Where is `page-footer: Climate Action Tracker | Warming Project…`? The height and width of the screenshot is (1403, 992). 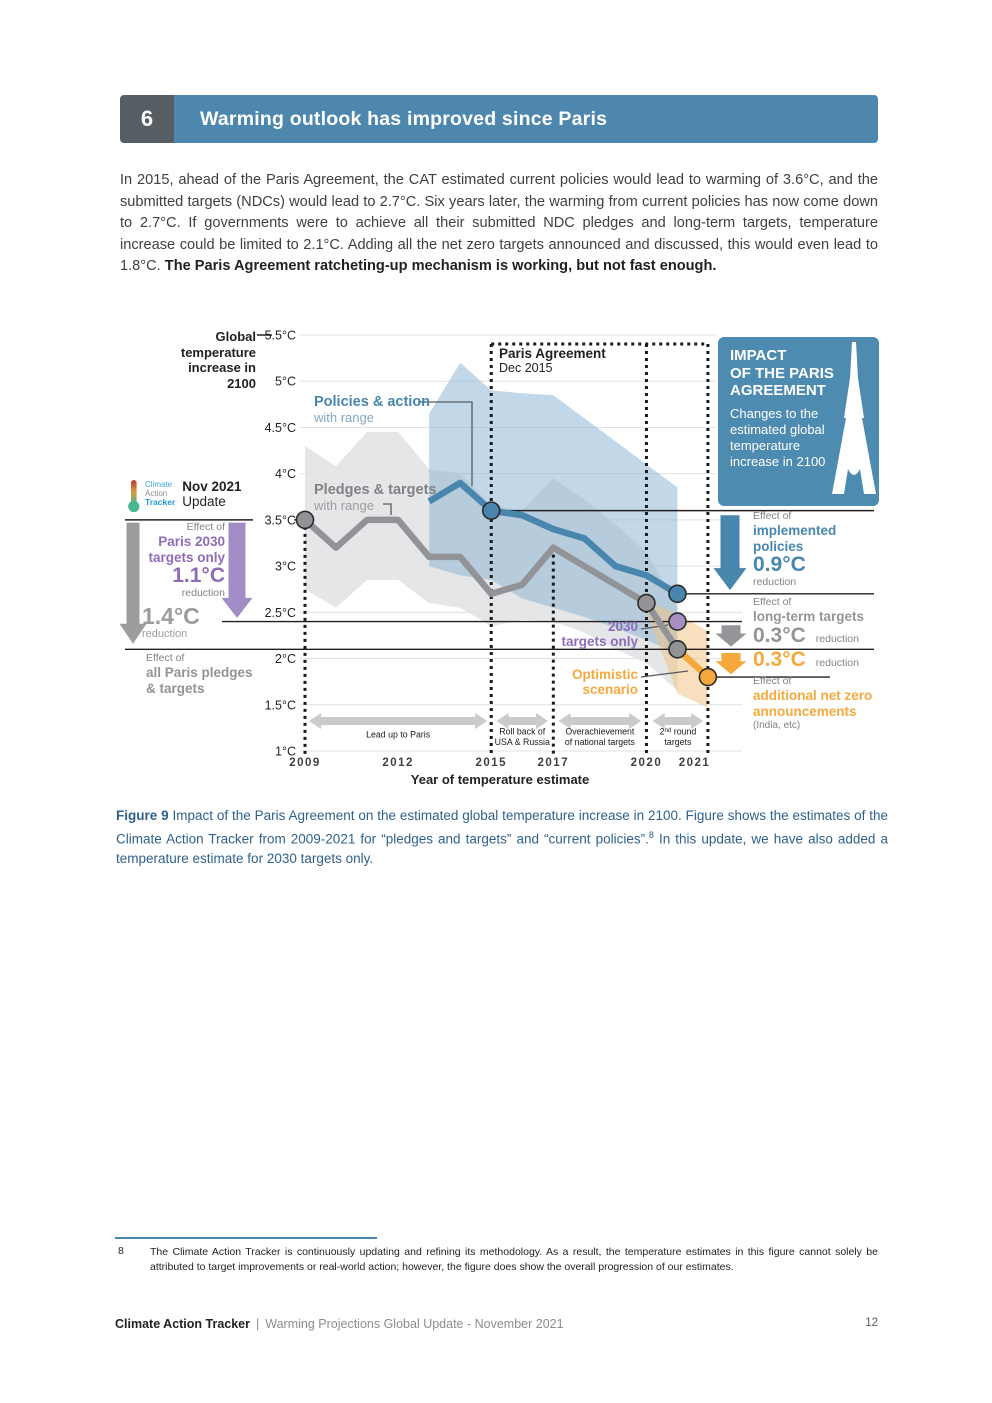
page-footer: Climate Action Tracker | Warming Project… is located at coordinates (496, 1324).